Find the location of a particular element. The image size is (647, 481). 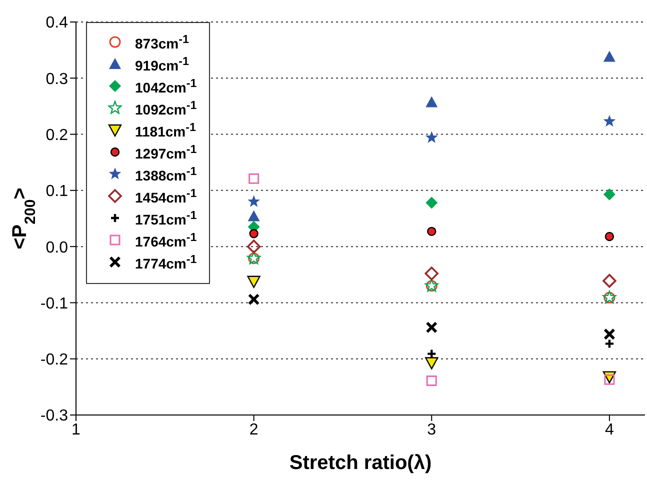

legend-label: 1181cm$^{-1}$ is located at coordinates (165, 130).